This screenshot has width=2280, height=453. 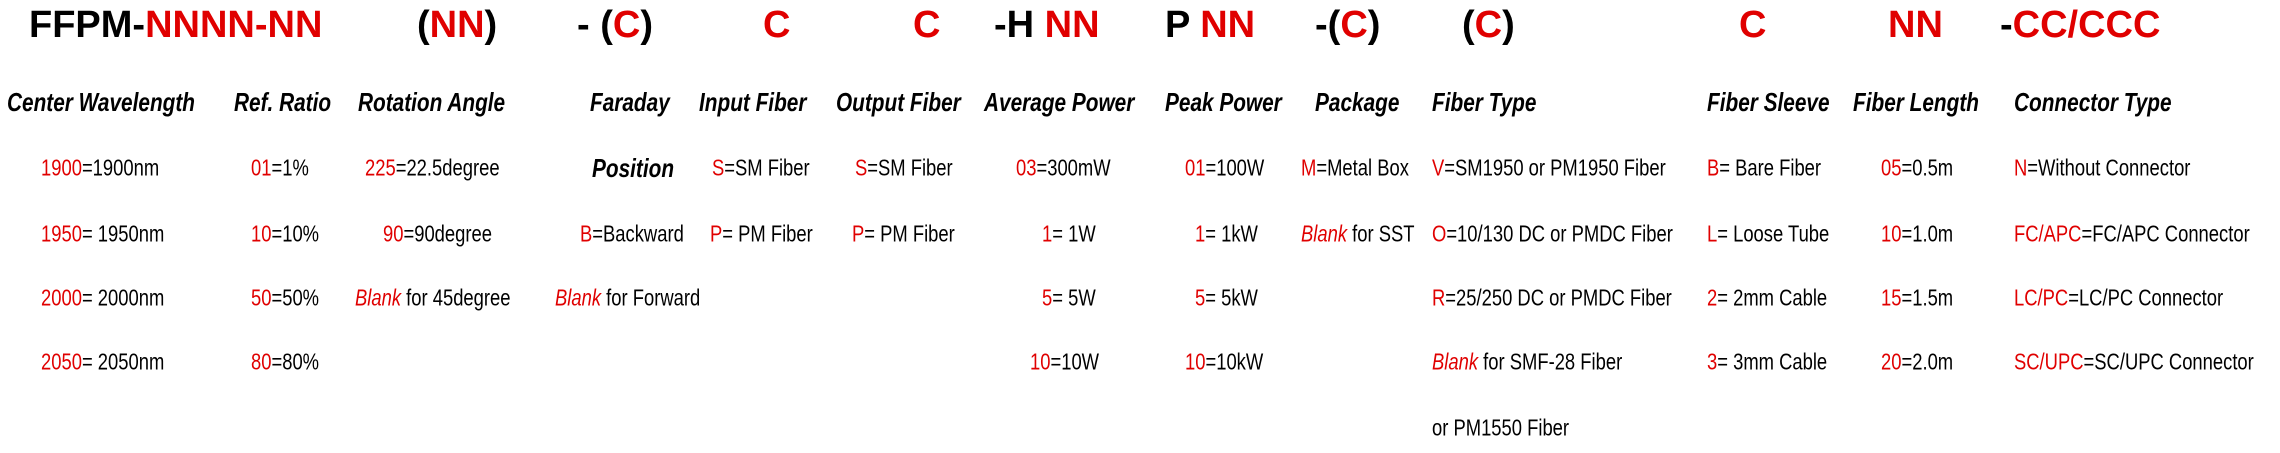 I want to click on code-segment: -H NN, so click(x=1047, y=25).